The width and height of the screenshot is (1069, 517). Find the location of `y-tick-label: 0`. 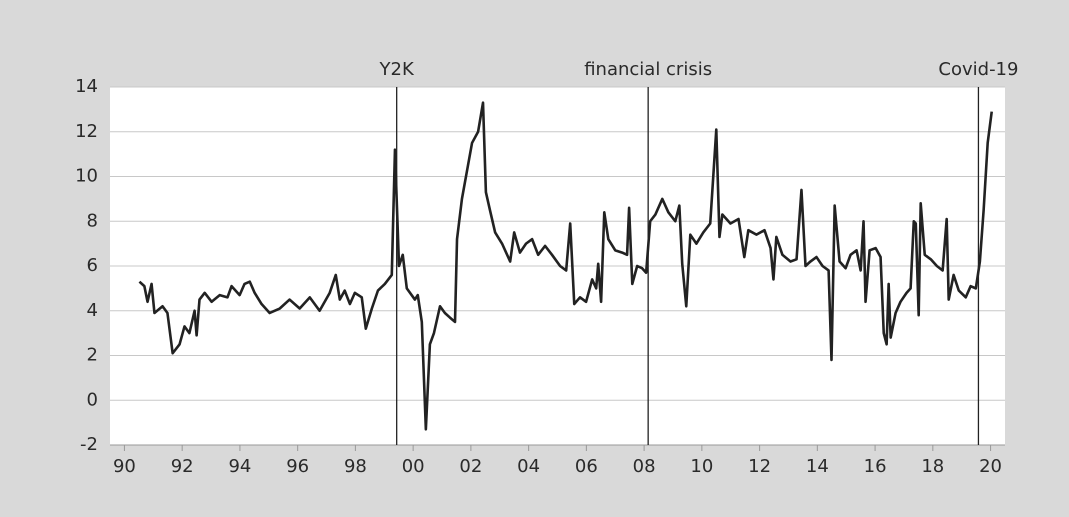

y-tick-label: 0 is located at coordinates (92, 399).